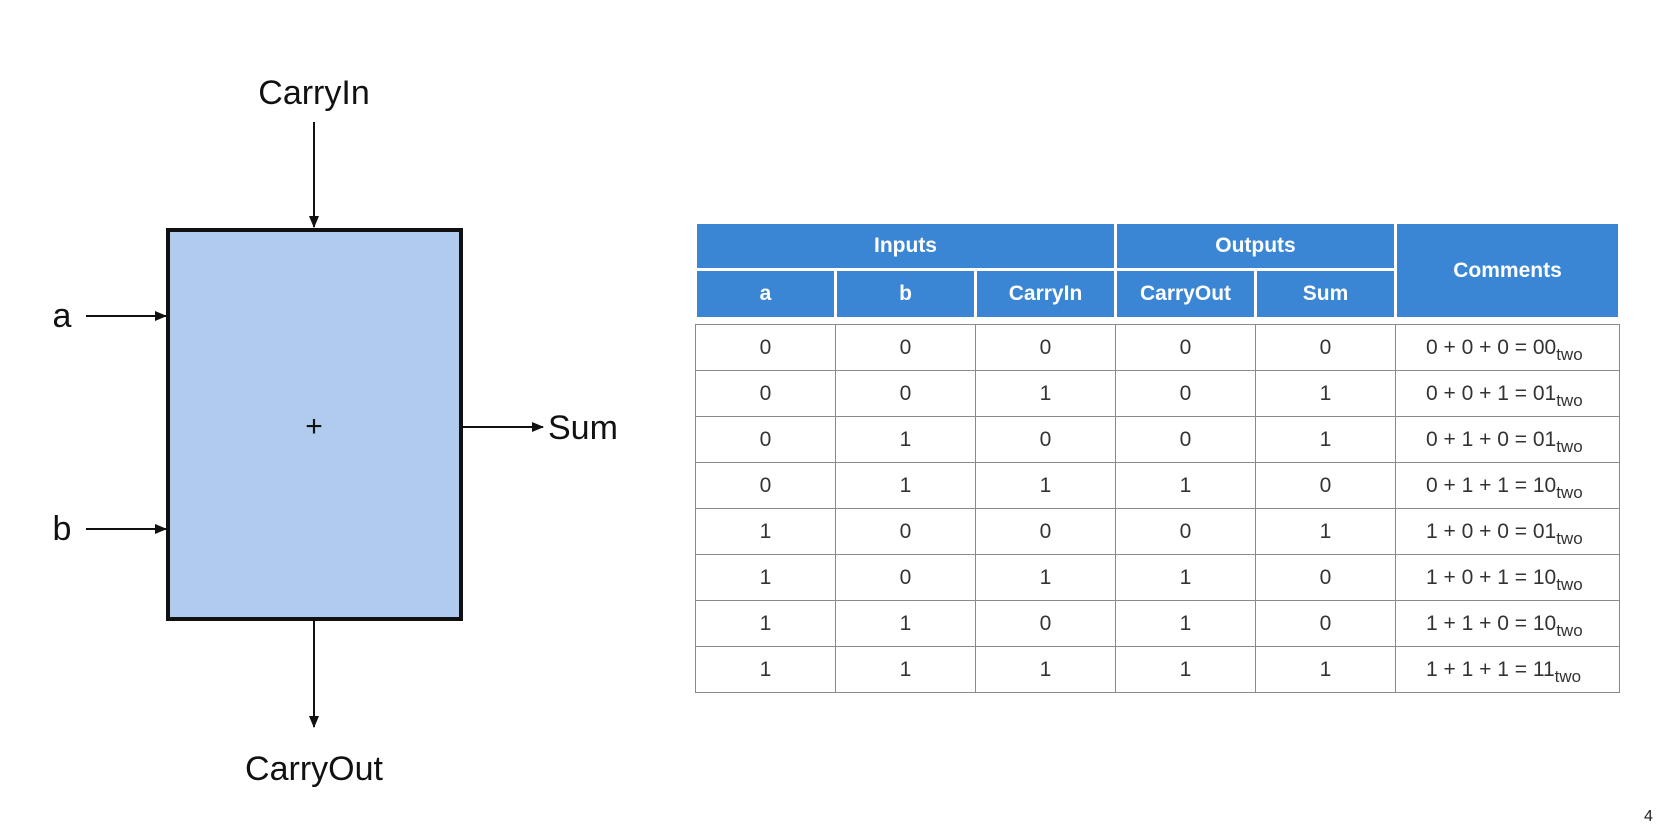  I want to click on table-row: 0 0 1 0 1 0 + 0 + 1 = 01two, so click(1157, 393).